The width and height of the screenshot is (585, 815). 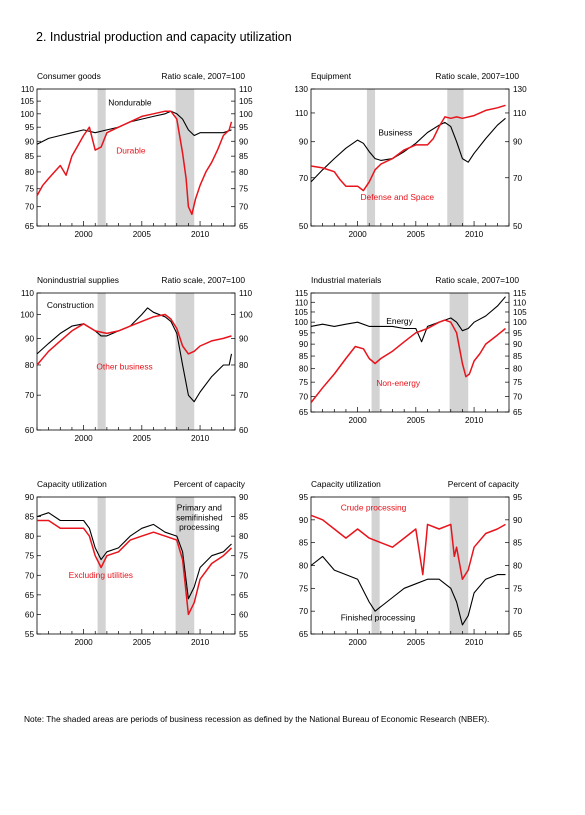 I want to click on y-tick-label-left: 60, so click(x=30, y=430).